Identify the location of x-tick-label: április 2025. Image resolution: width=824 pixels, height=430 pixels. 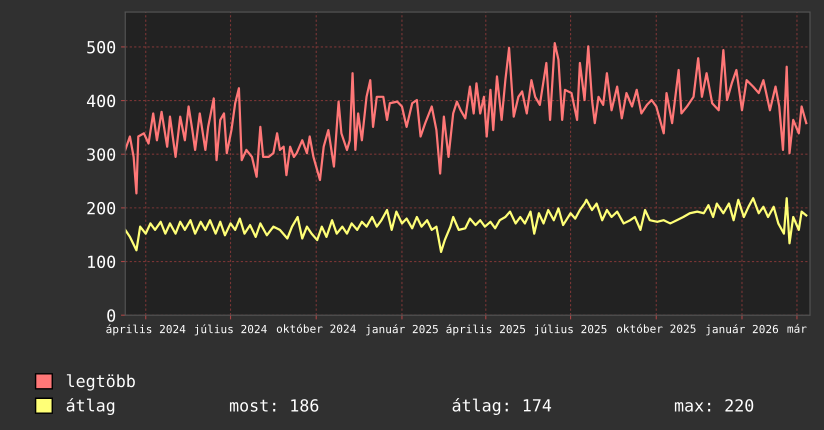
(486, 330).